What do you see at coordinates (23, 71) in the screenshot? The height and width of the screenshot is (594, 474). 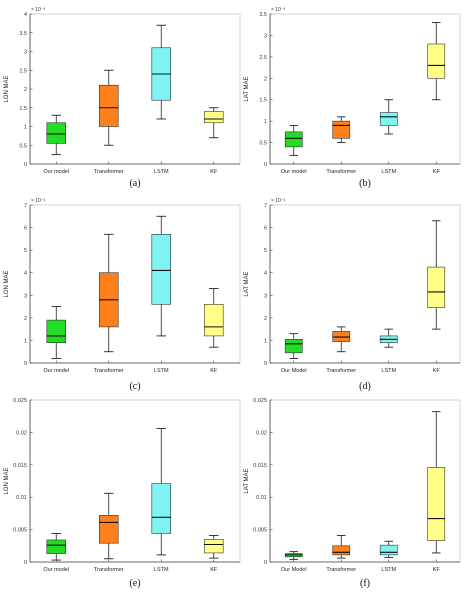 I see `y-tick-label: 2.5` at bounding box center [23, 71].